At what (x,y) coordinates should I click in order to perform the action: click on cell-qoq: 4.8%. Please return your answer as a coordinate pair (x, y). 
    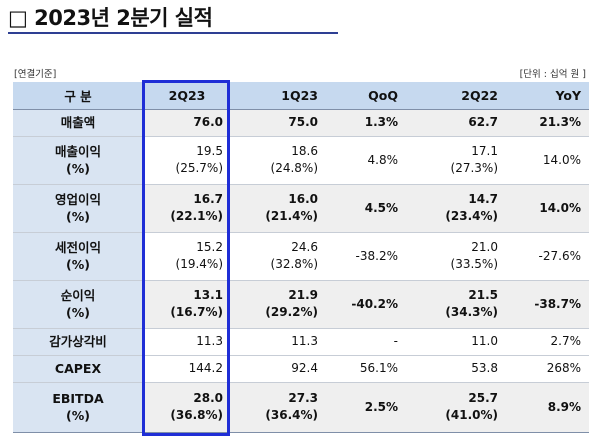
    Looking at the image, I should click on (383, 159).